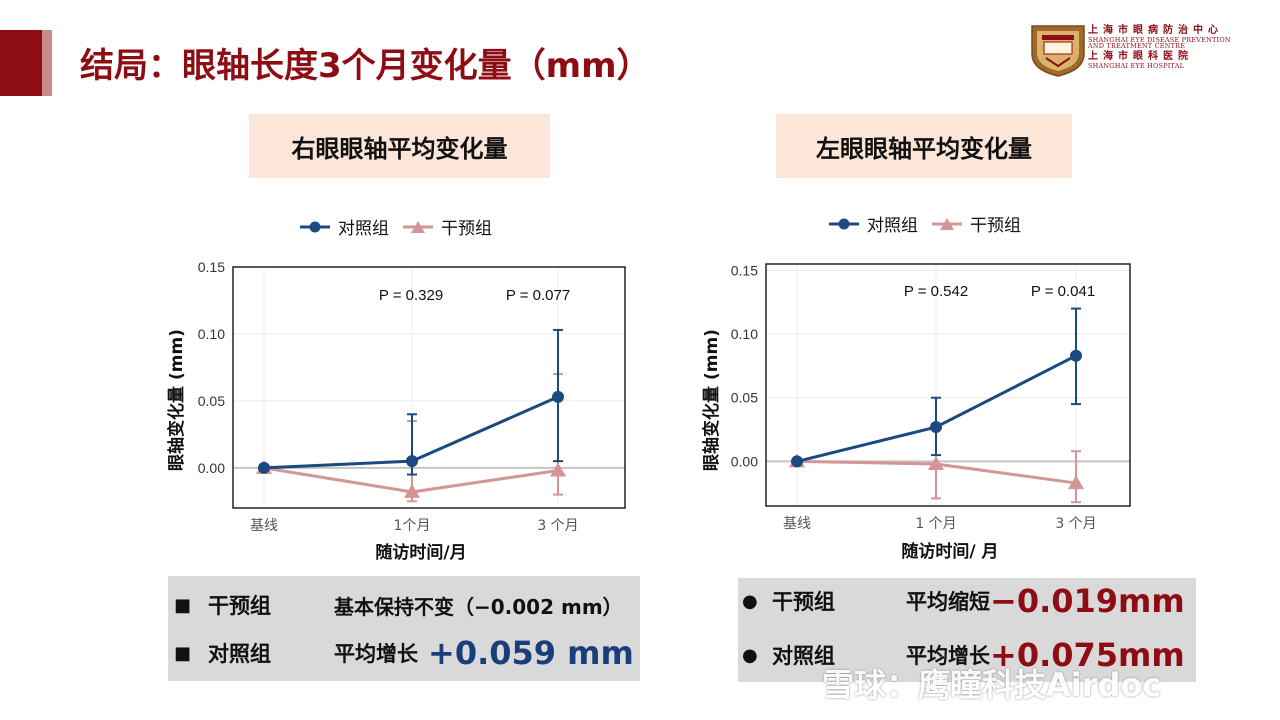  What do you see at coordinates (531, 653) in the screenshot?
I see `control-growth-value: +0.059 mm` at bounding box center [531, 653].